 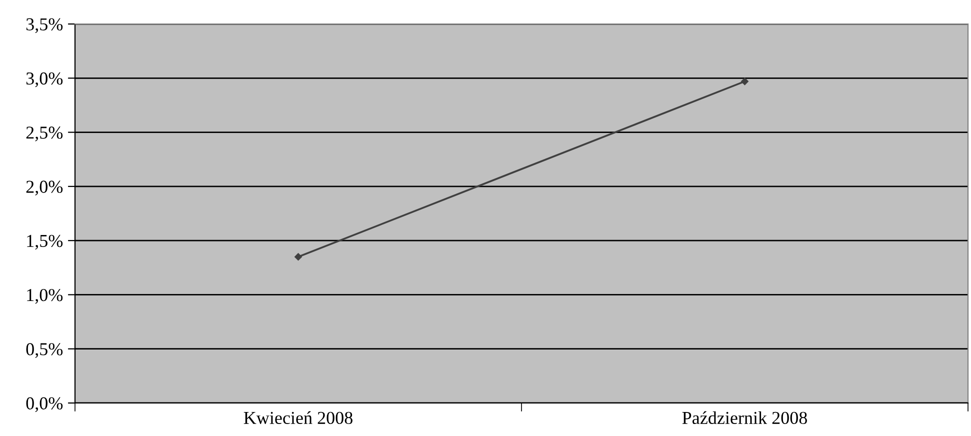 What do you see at coordinates (45, 242) in the screenshot?
I see `y-tick-label: 1,5%` at bounding box center [45, 242].